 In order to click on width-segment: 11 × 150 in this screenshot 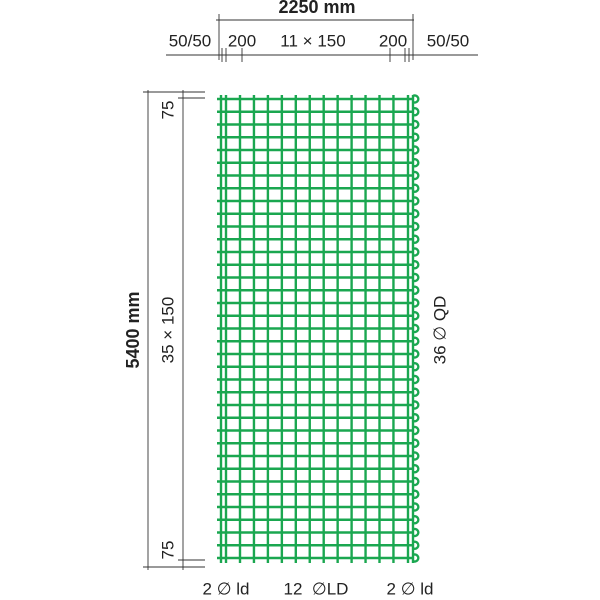, I will do `click(312, 40)`.